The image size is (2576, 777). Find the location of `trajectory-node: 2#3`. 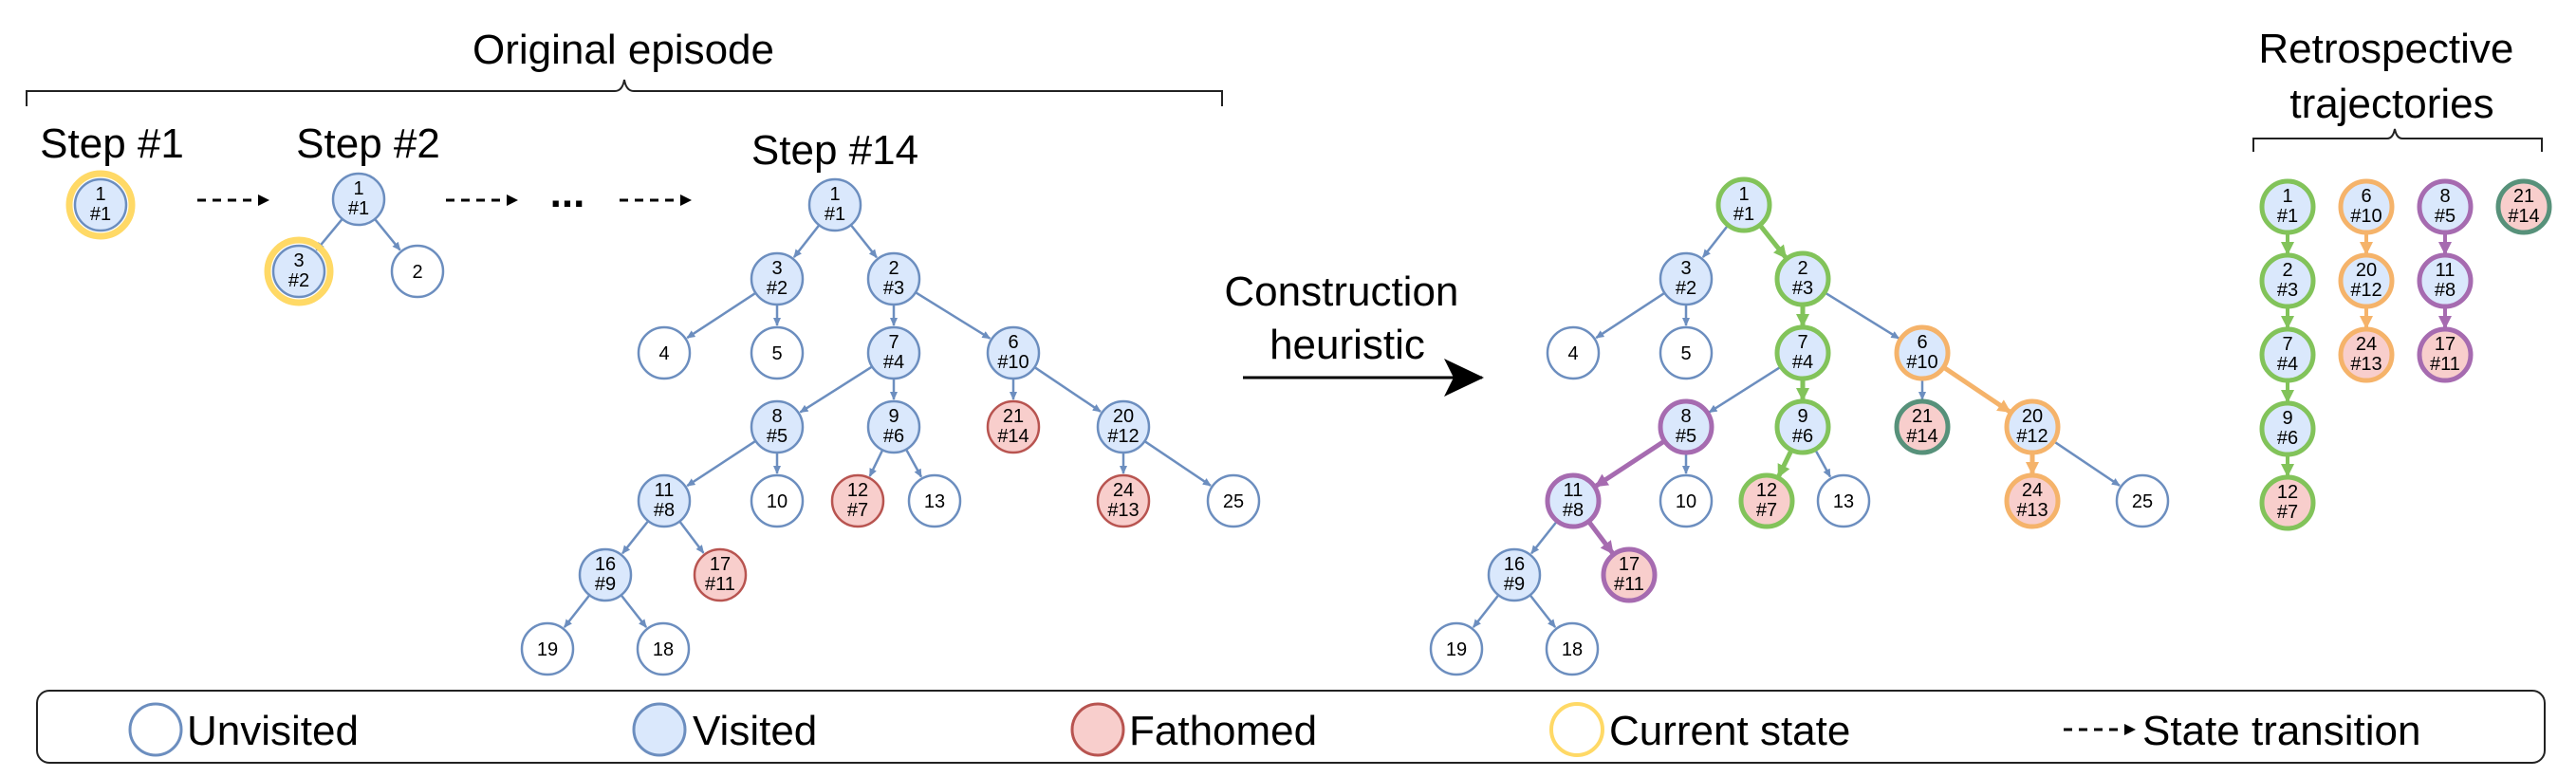

trajectory-node: 2#3 is located at coordinates (2287, 280).